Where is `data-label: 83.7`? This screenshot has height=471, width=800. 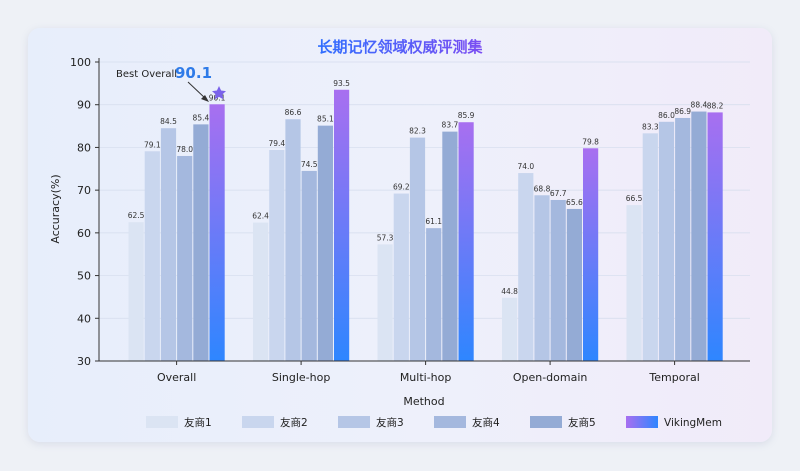 data-label: 83.7 is located at coordinates (450, 125).